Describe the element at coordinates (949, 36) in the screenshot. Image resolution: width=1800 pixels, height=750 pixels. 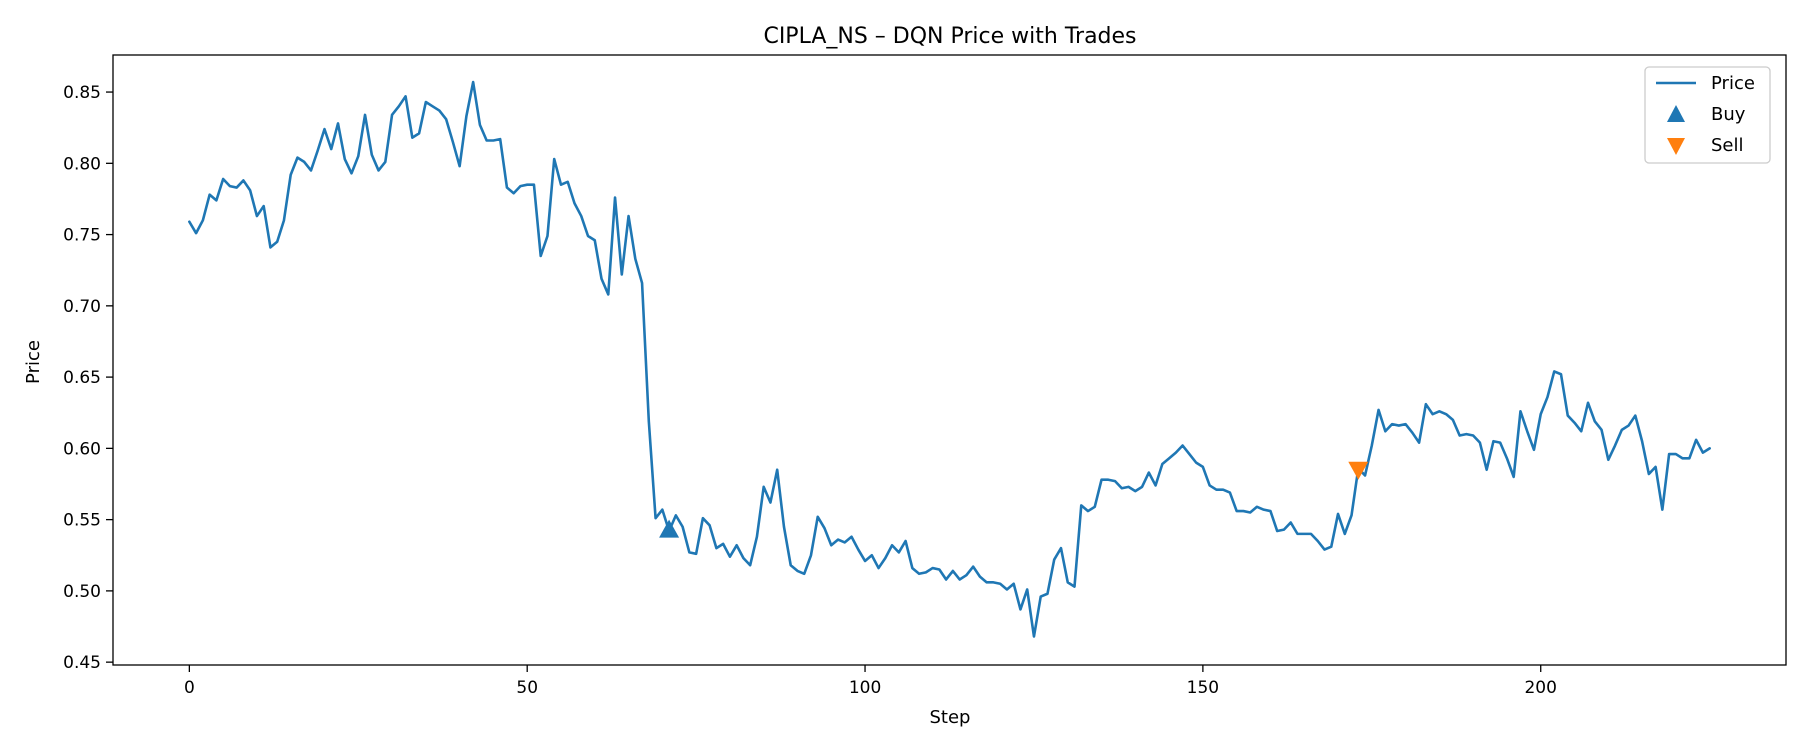
I see `chart-title: CIPLA_NS – DQN Price with Trades` at that location.